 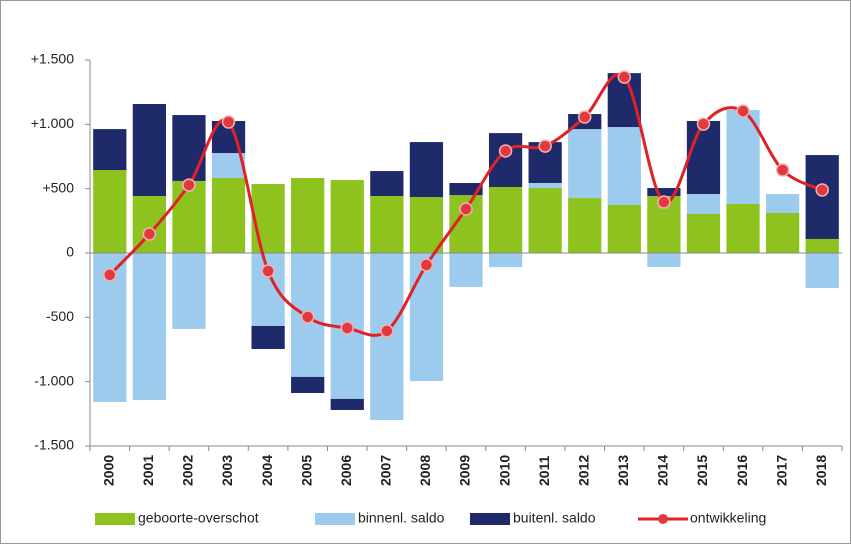 What do you see at coordinates (70, 252) in the screenshot?
I see `y-tick-label: 0` at bounding box center [70, 252].